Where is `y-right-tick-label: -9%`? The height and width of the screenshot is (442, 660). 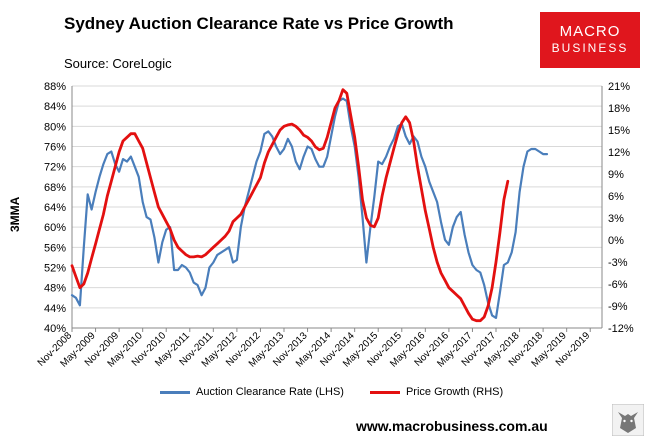 y-right-tick-label: -9% is located at coordinates (618, 307).